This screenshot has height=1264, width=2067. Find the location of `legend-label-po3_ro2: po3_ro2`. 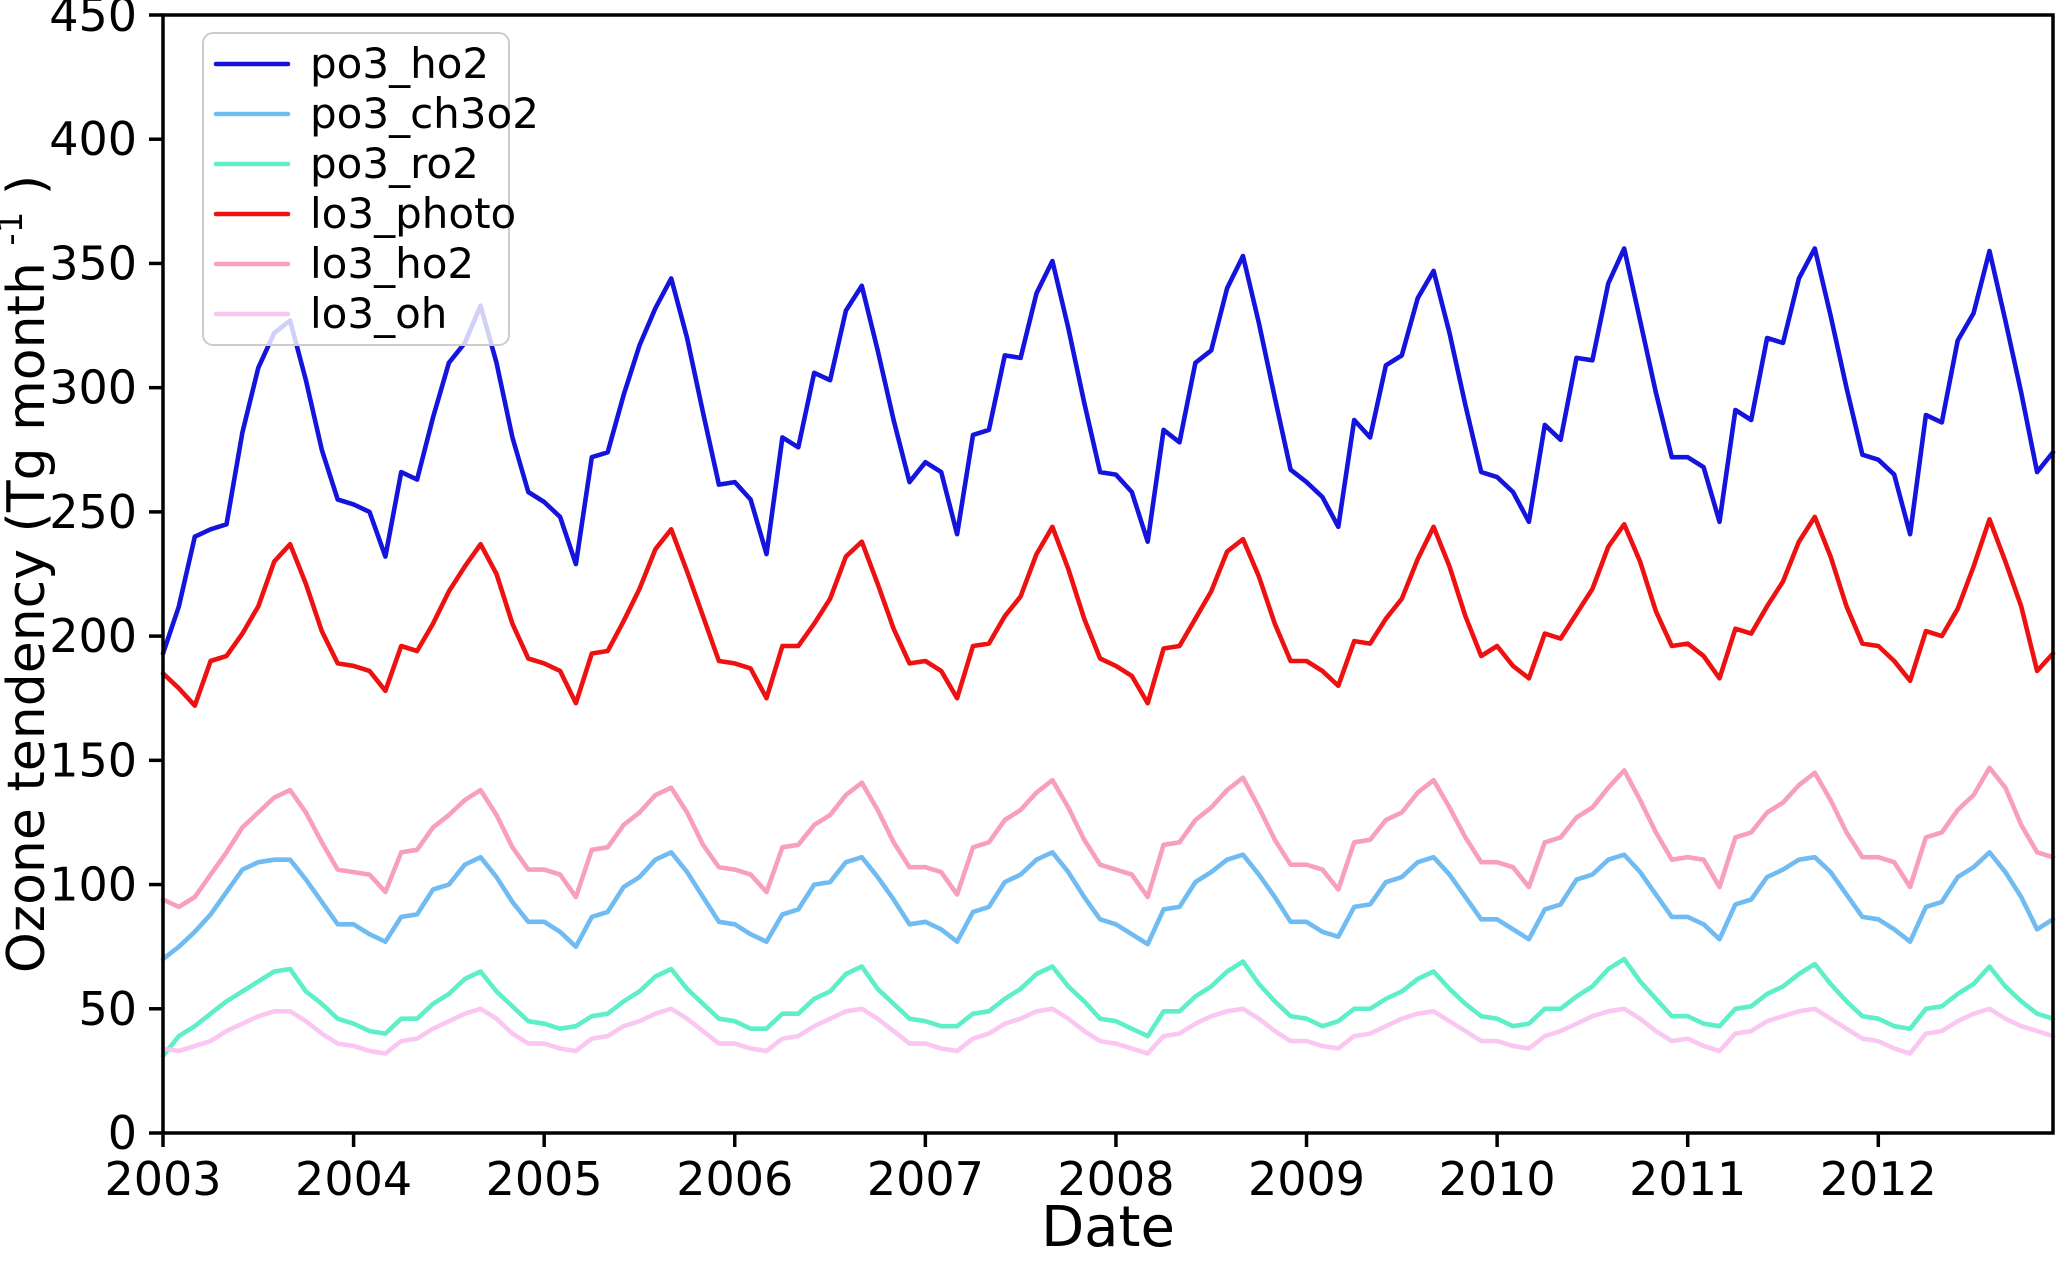

legend-label-po3_ro2: po3_ro2 is located at coordinates (394, 163).